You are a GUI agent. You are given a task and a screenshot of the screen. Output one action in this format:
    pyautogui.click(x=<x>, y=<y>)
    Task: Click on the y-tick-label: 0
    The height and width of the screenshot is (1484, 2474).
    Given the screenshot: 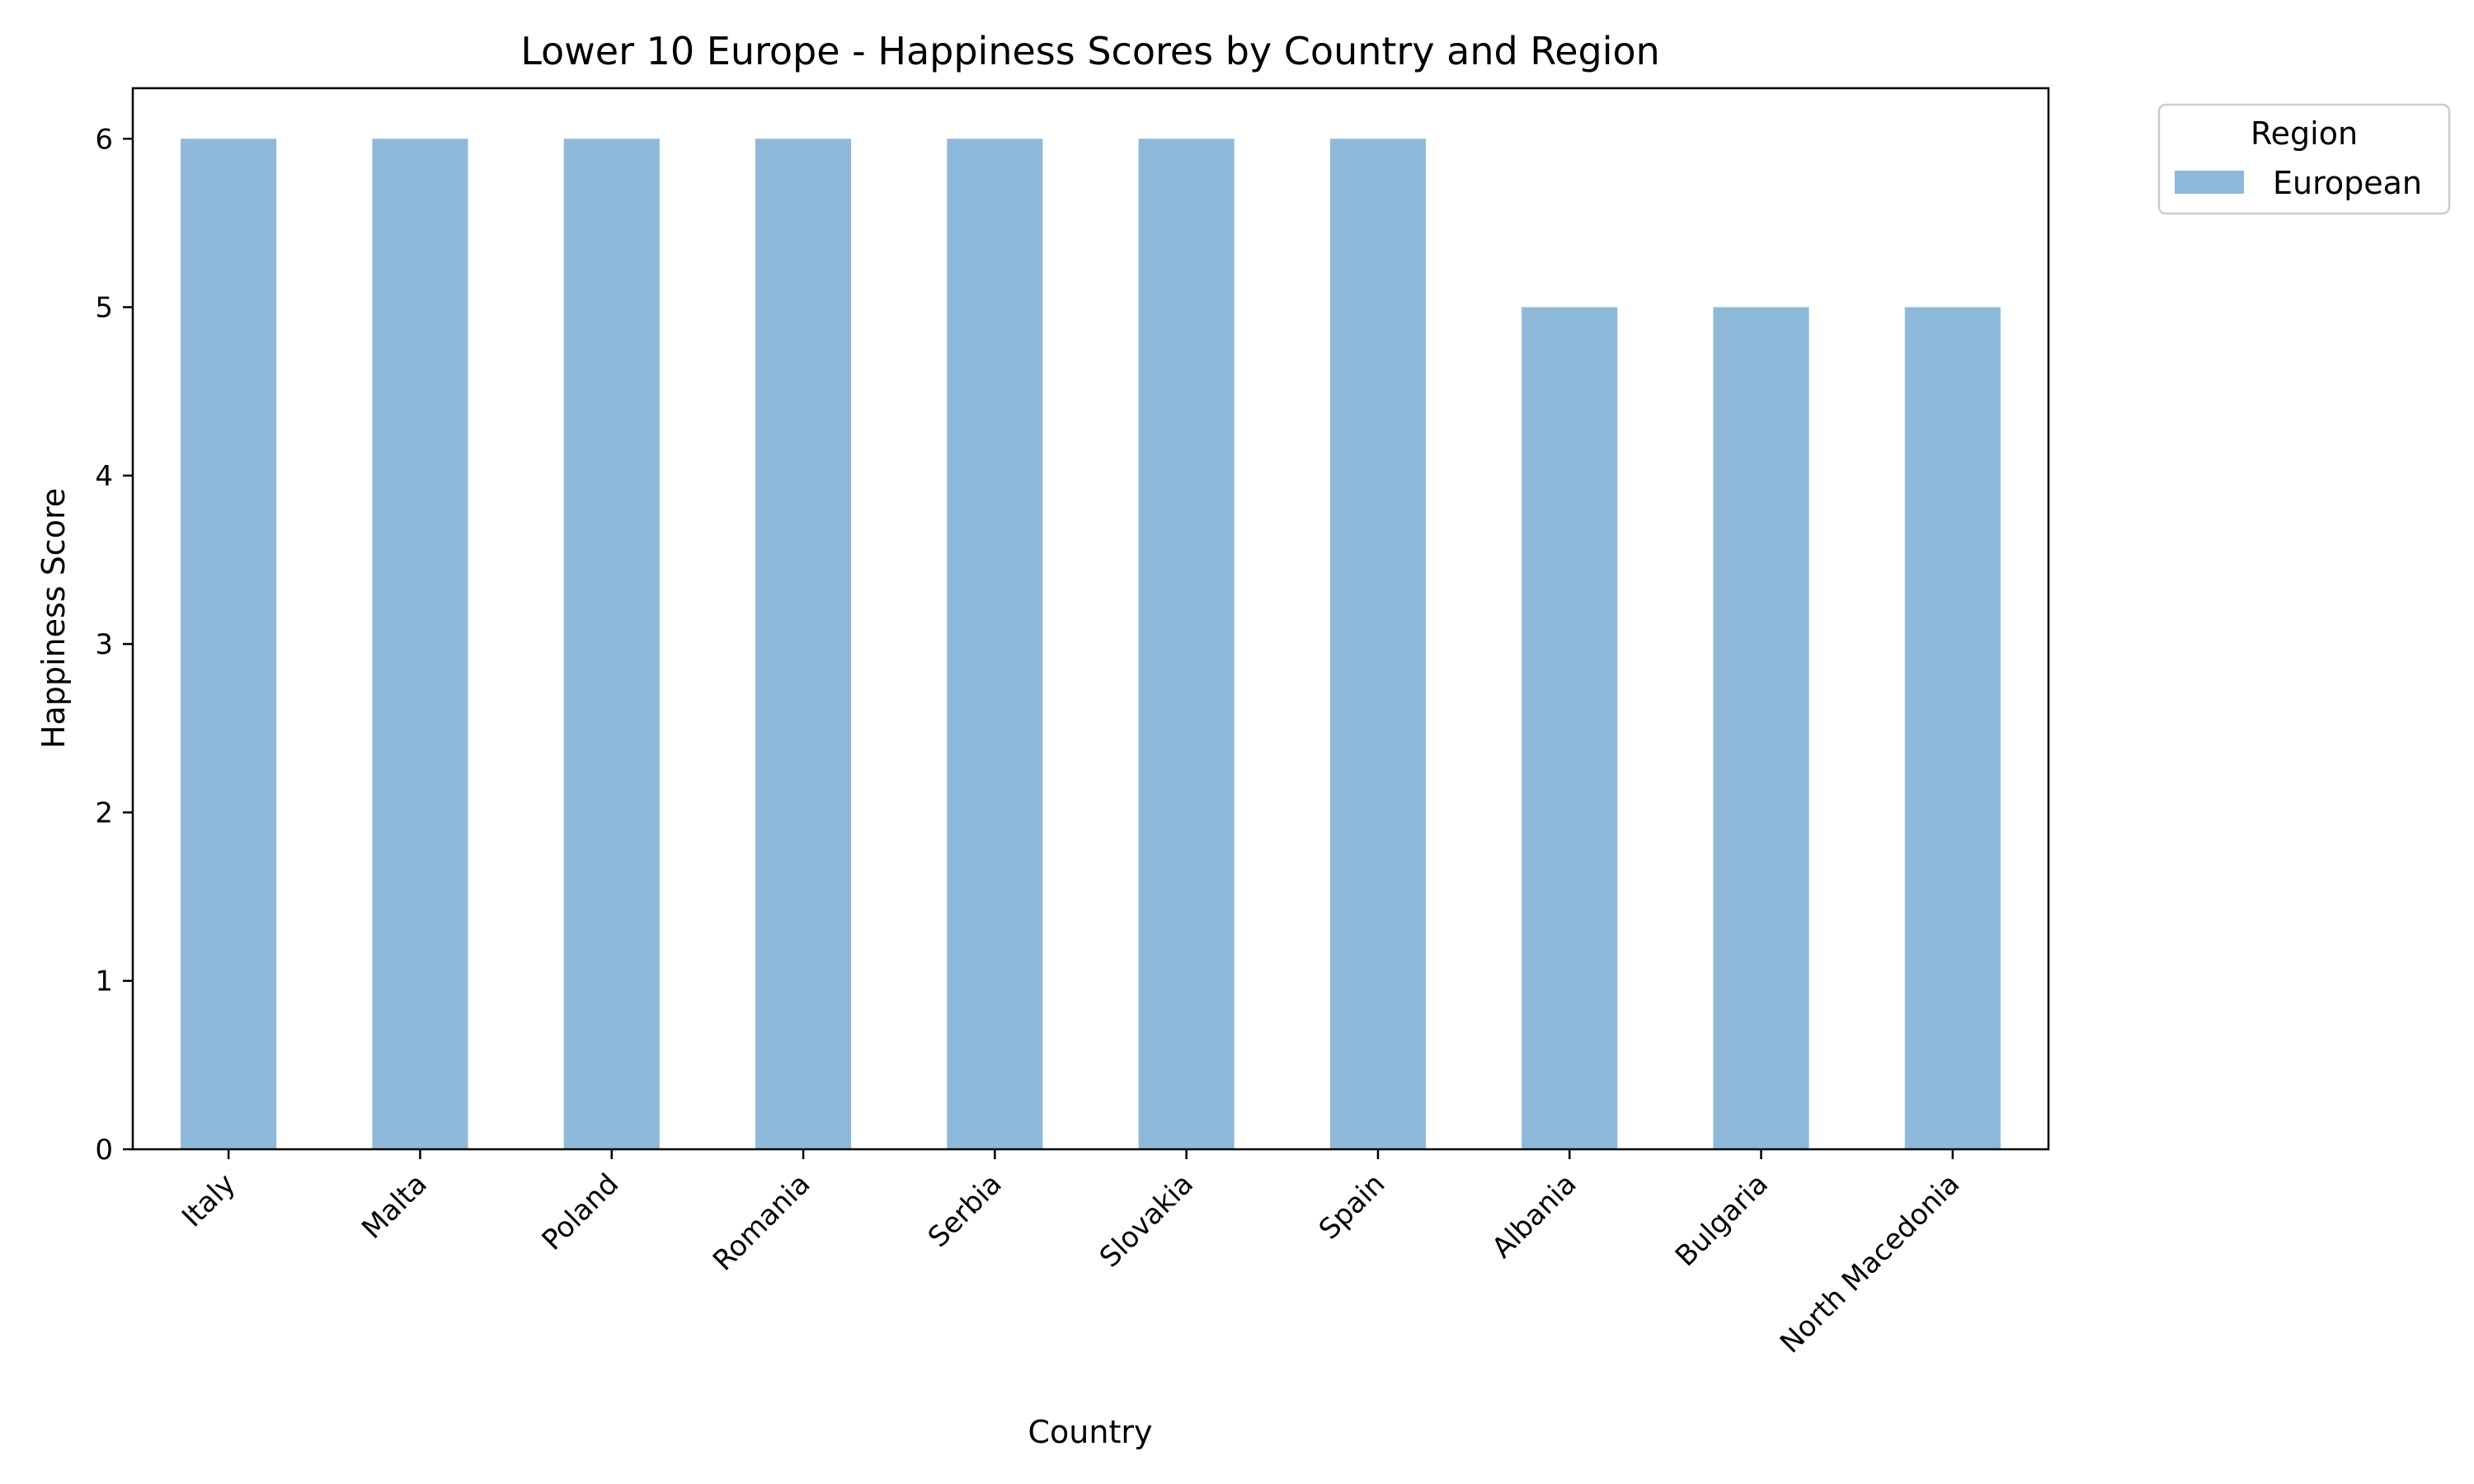 What is the action you would take?
    pyautogui.click(x=104, y=1150)
    